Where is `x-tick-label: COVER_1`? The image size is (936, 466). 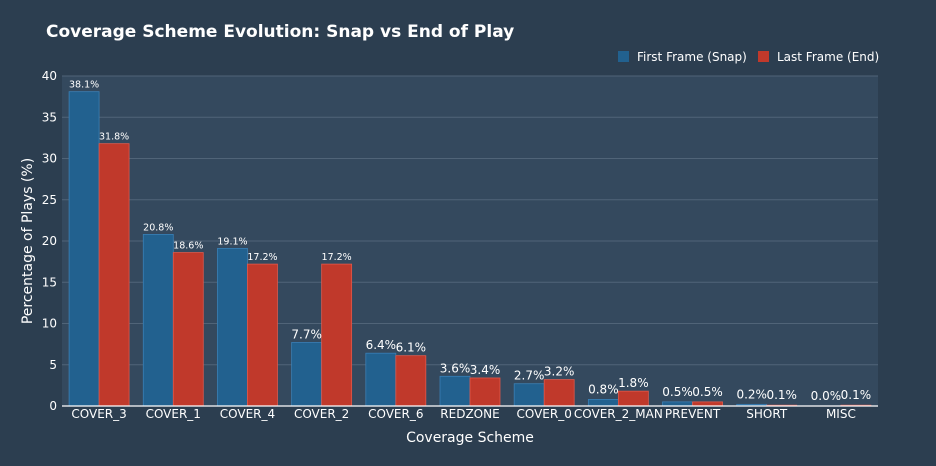
x-tick-label: COVER_1 is located at coordinates (173, 414).